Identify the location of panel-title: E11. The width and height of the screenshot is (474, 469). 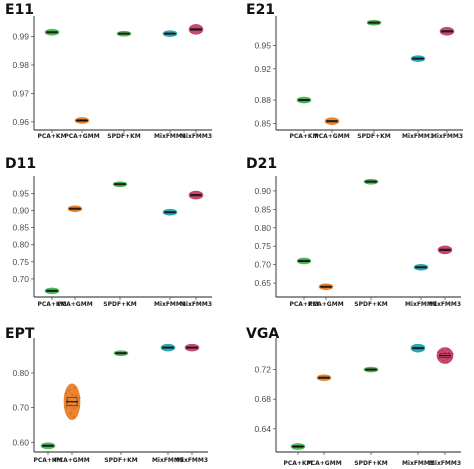
(19, 10).